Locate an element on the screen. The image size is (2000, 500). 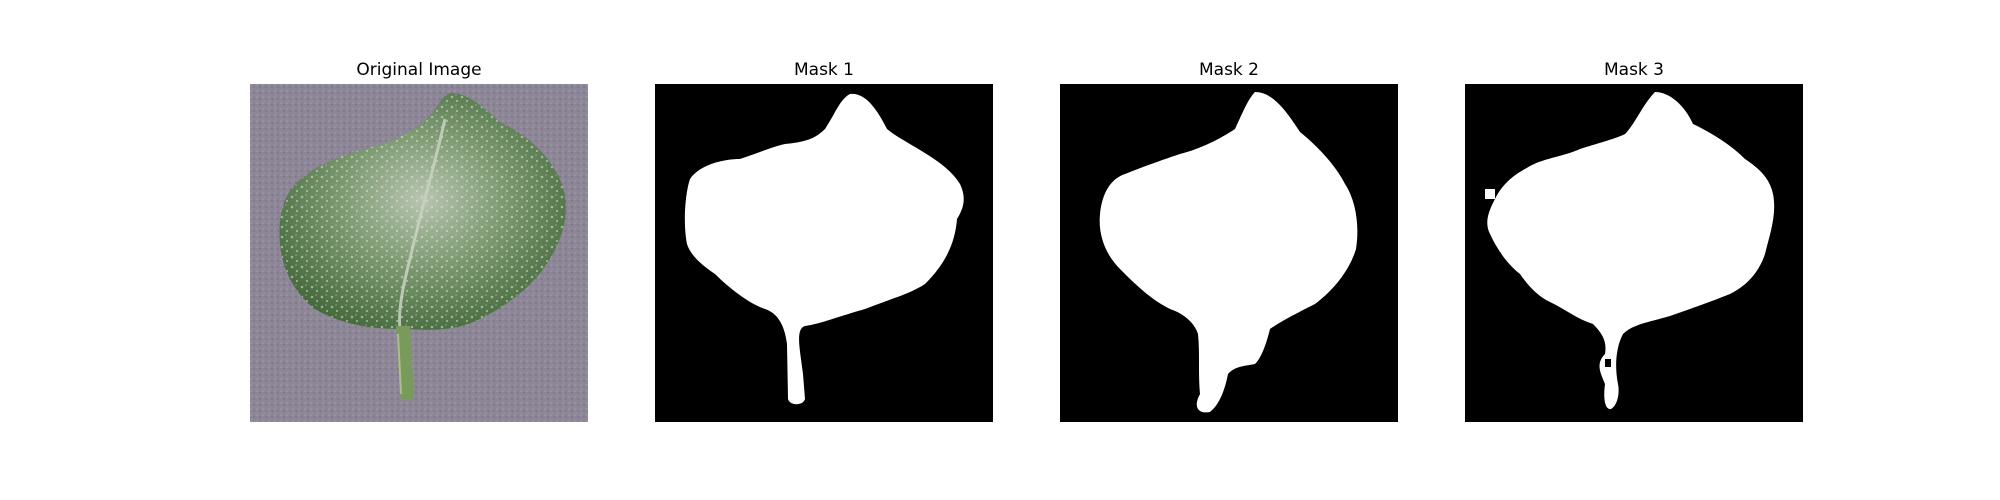
mask-3-image is located at coordinates (1634, 253).